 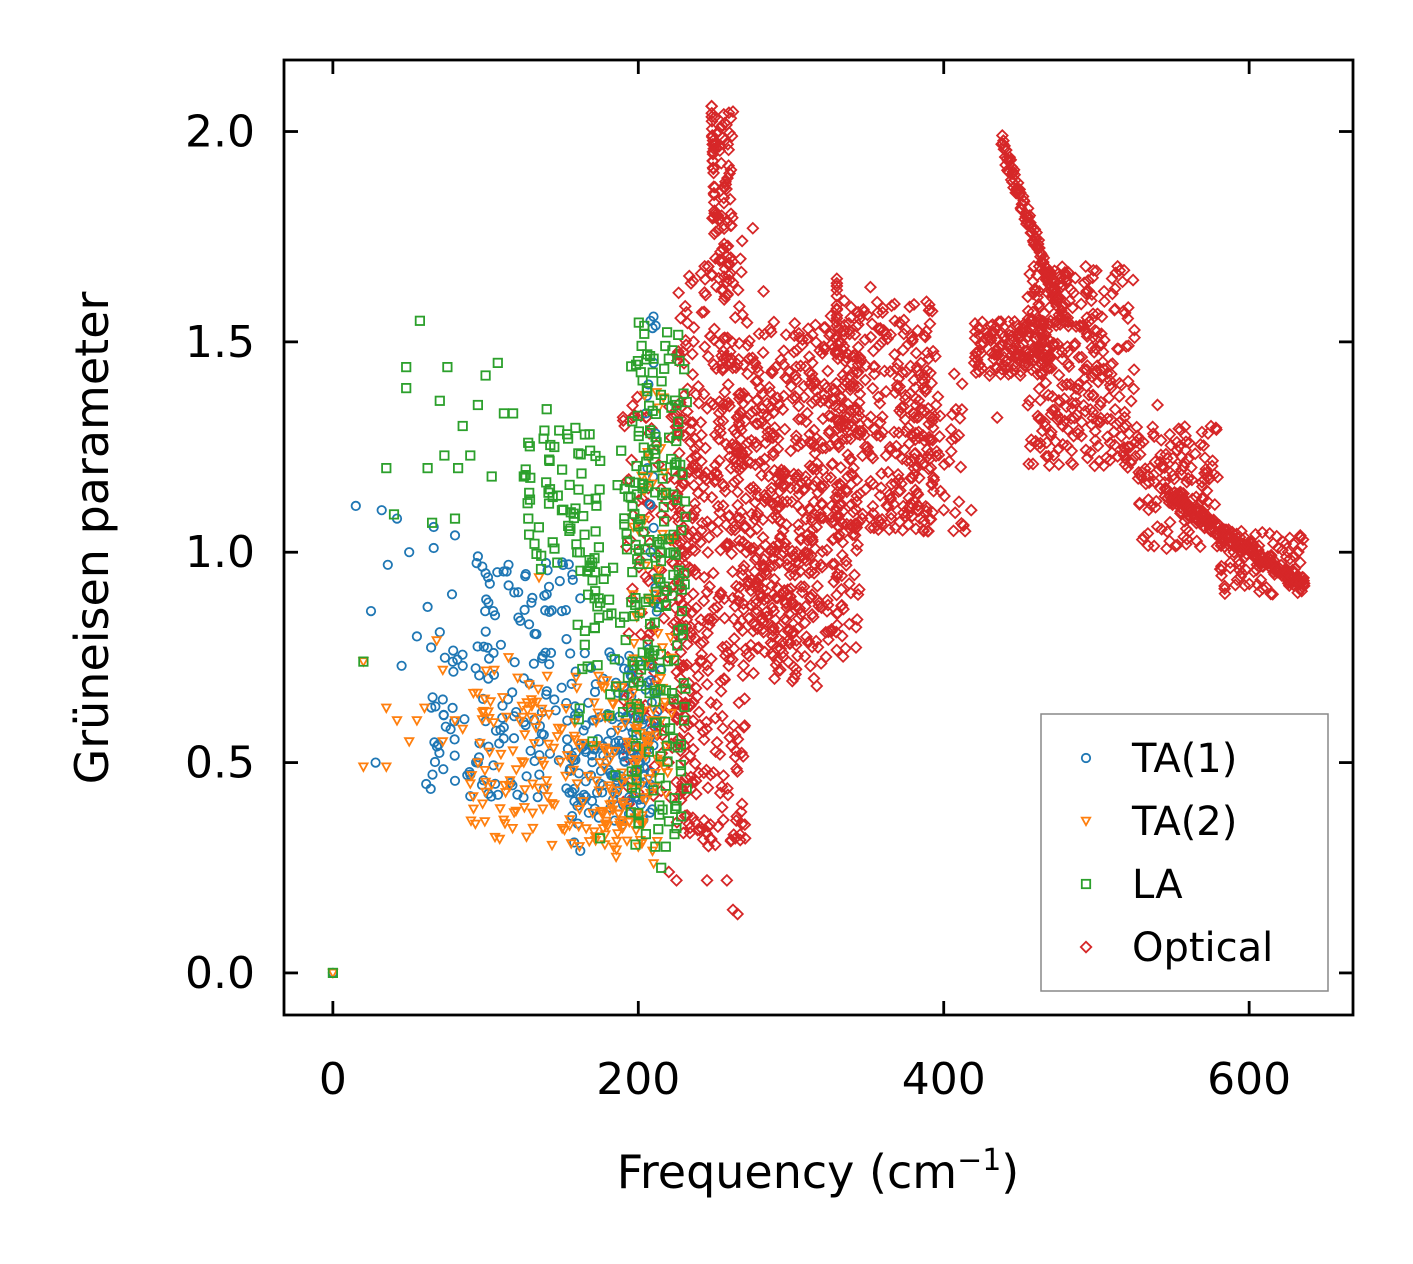 I want to click on point-optical-1981, so click(x=1104, y=369).